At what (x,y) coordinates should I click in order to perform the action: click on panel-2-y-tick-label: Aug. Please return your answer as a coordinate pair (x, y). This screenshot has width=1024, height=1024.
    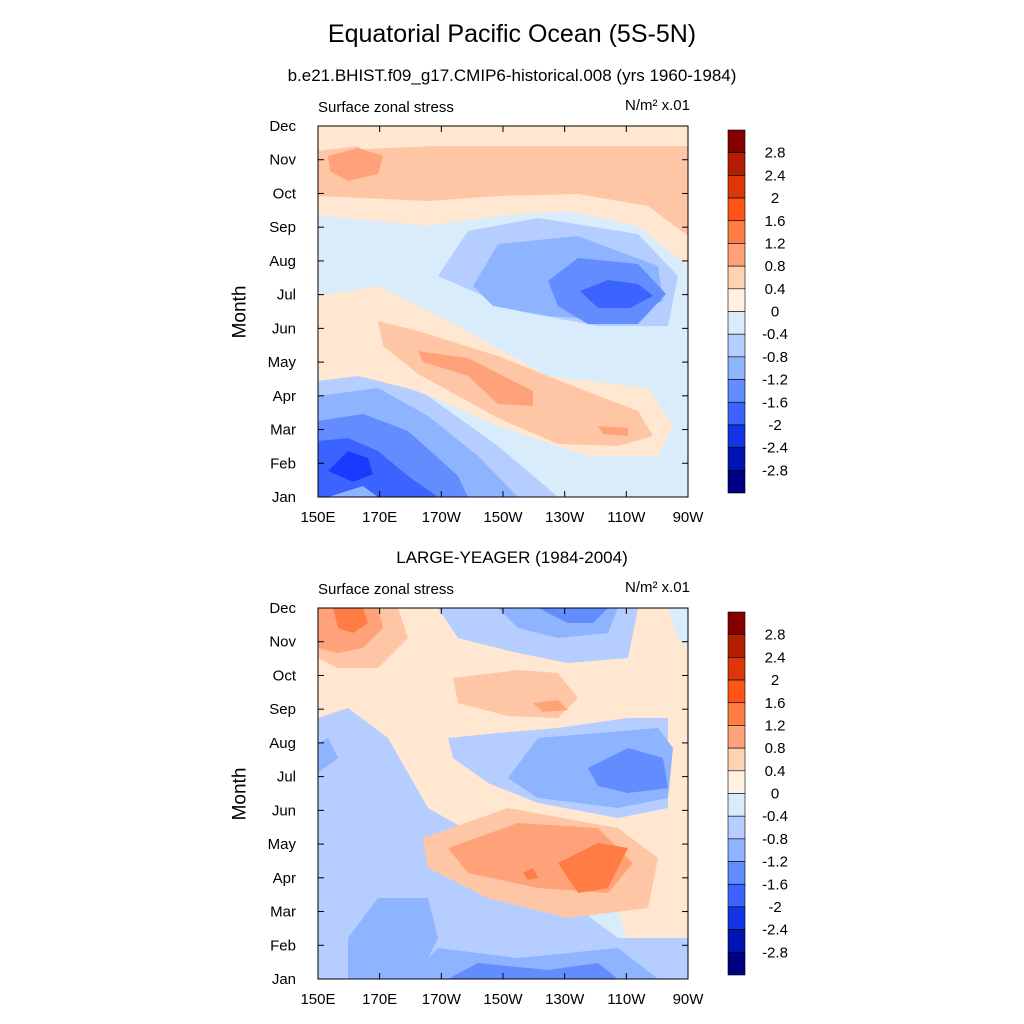
    Looking at the image, I should click on (282, 743).